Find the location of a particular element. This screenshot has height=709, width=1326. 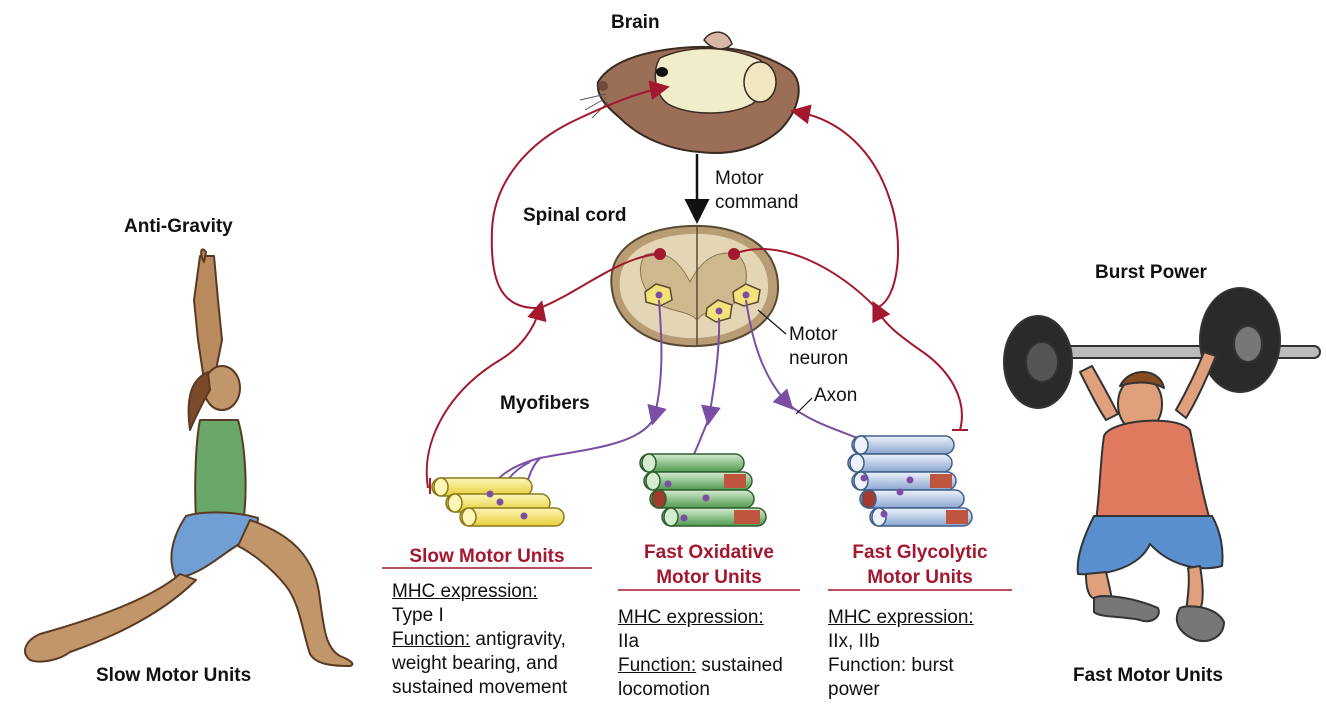

fast-motor-units-caption: Fast Motor Units is located at coordinates (1148, 675).